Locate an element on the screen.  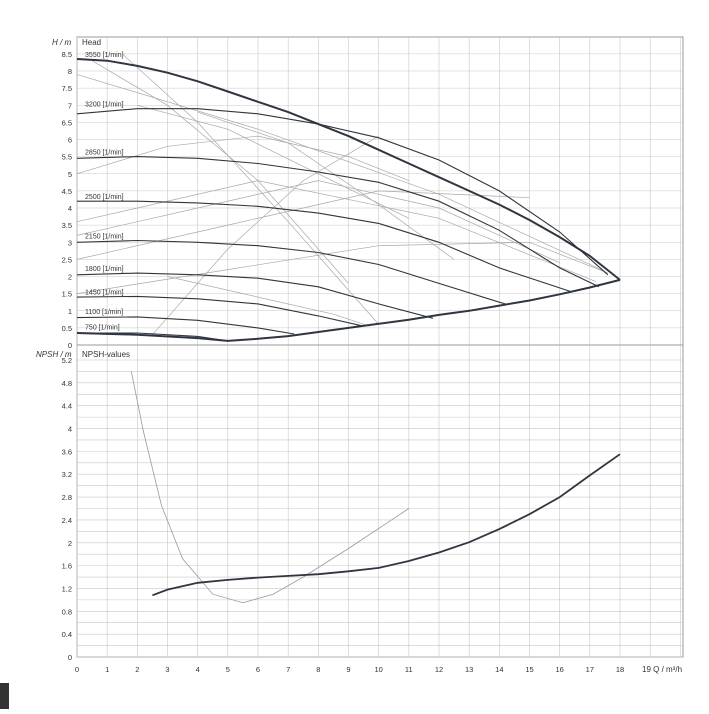
npsh-auxiliary-curve is located at coordinates (270, 487).